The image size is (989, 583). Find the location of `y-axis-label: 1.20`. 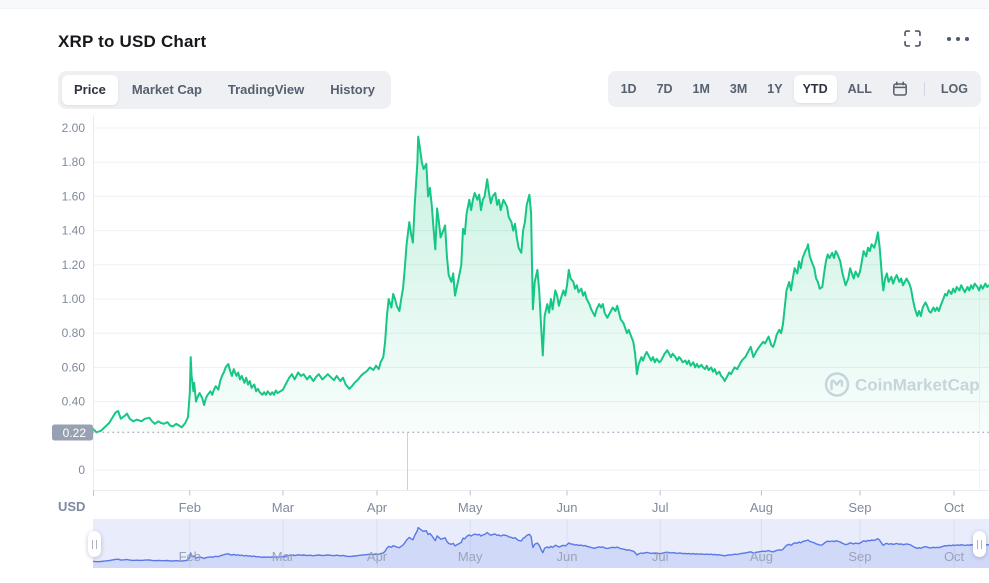

y-axis-label: 1.20 is located at coordinates (74, 265).